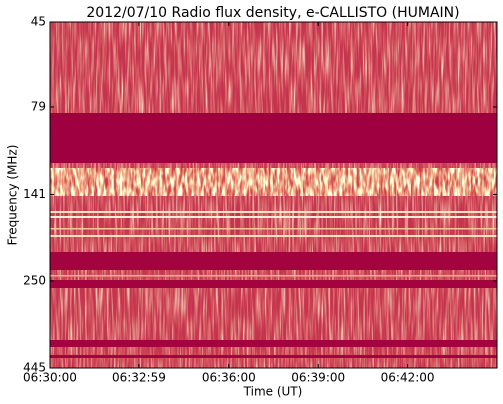 The image size is (503, 404). Describe the element at coordinates (318, 378) in the screenshot. I see `x-tick-label: 06:39:00` at that location.